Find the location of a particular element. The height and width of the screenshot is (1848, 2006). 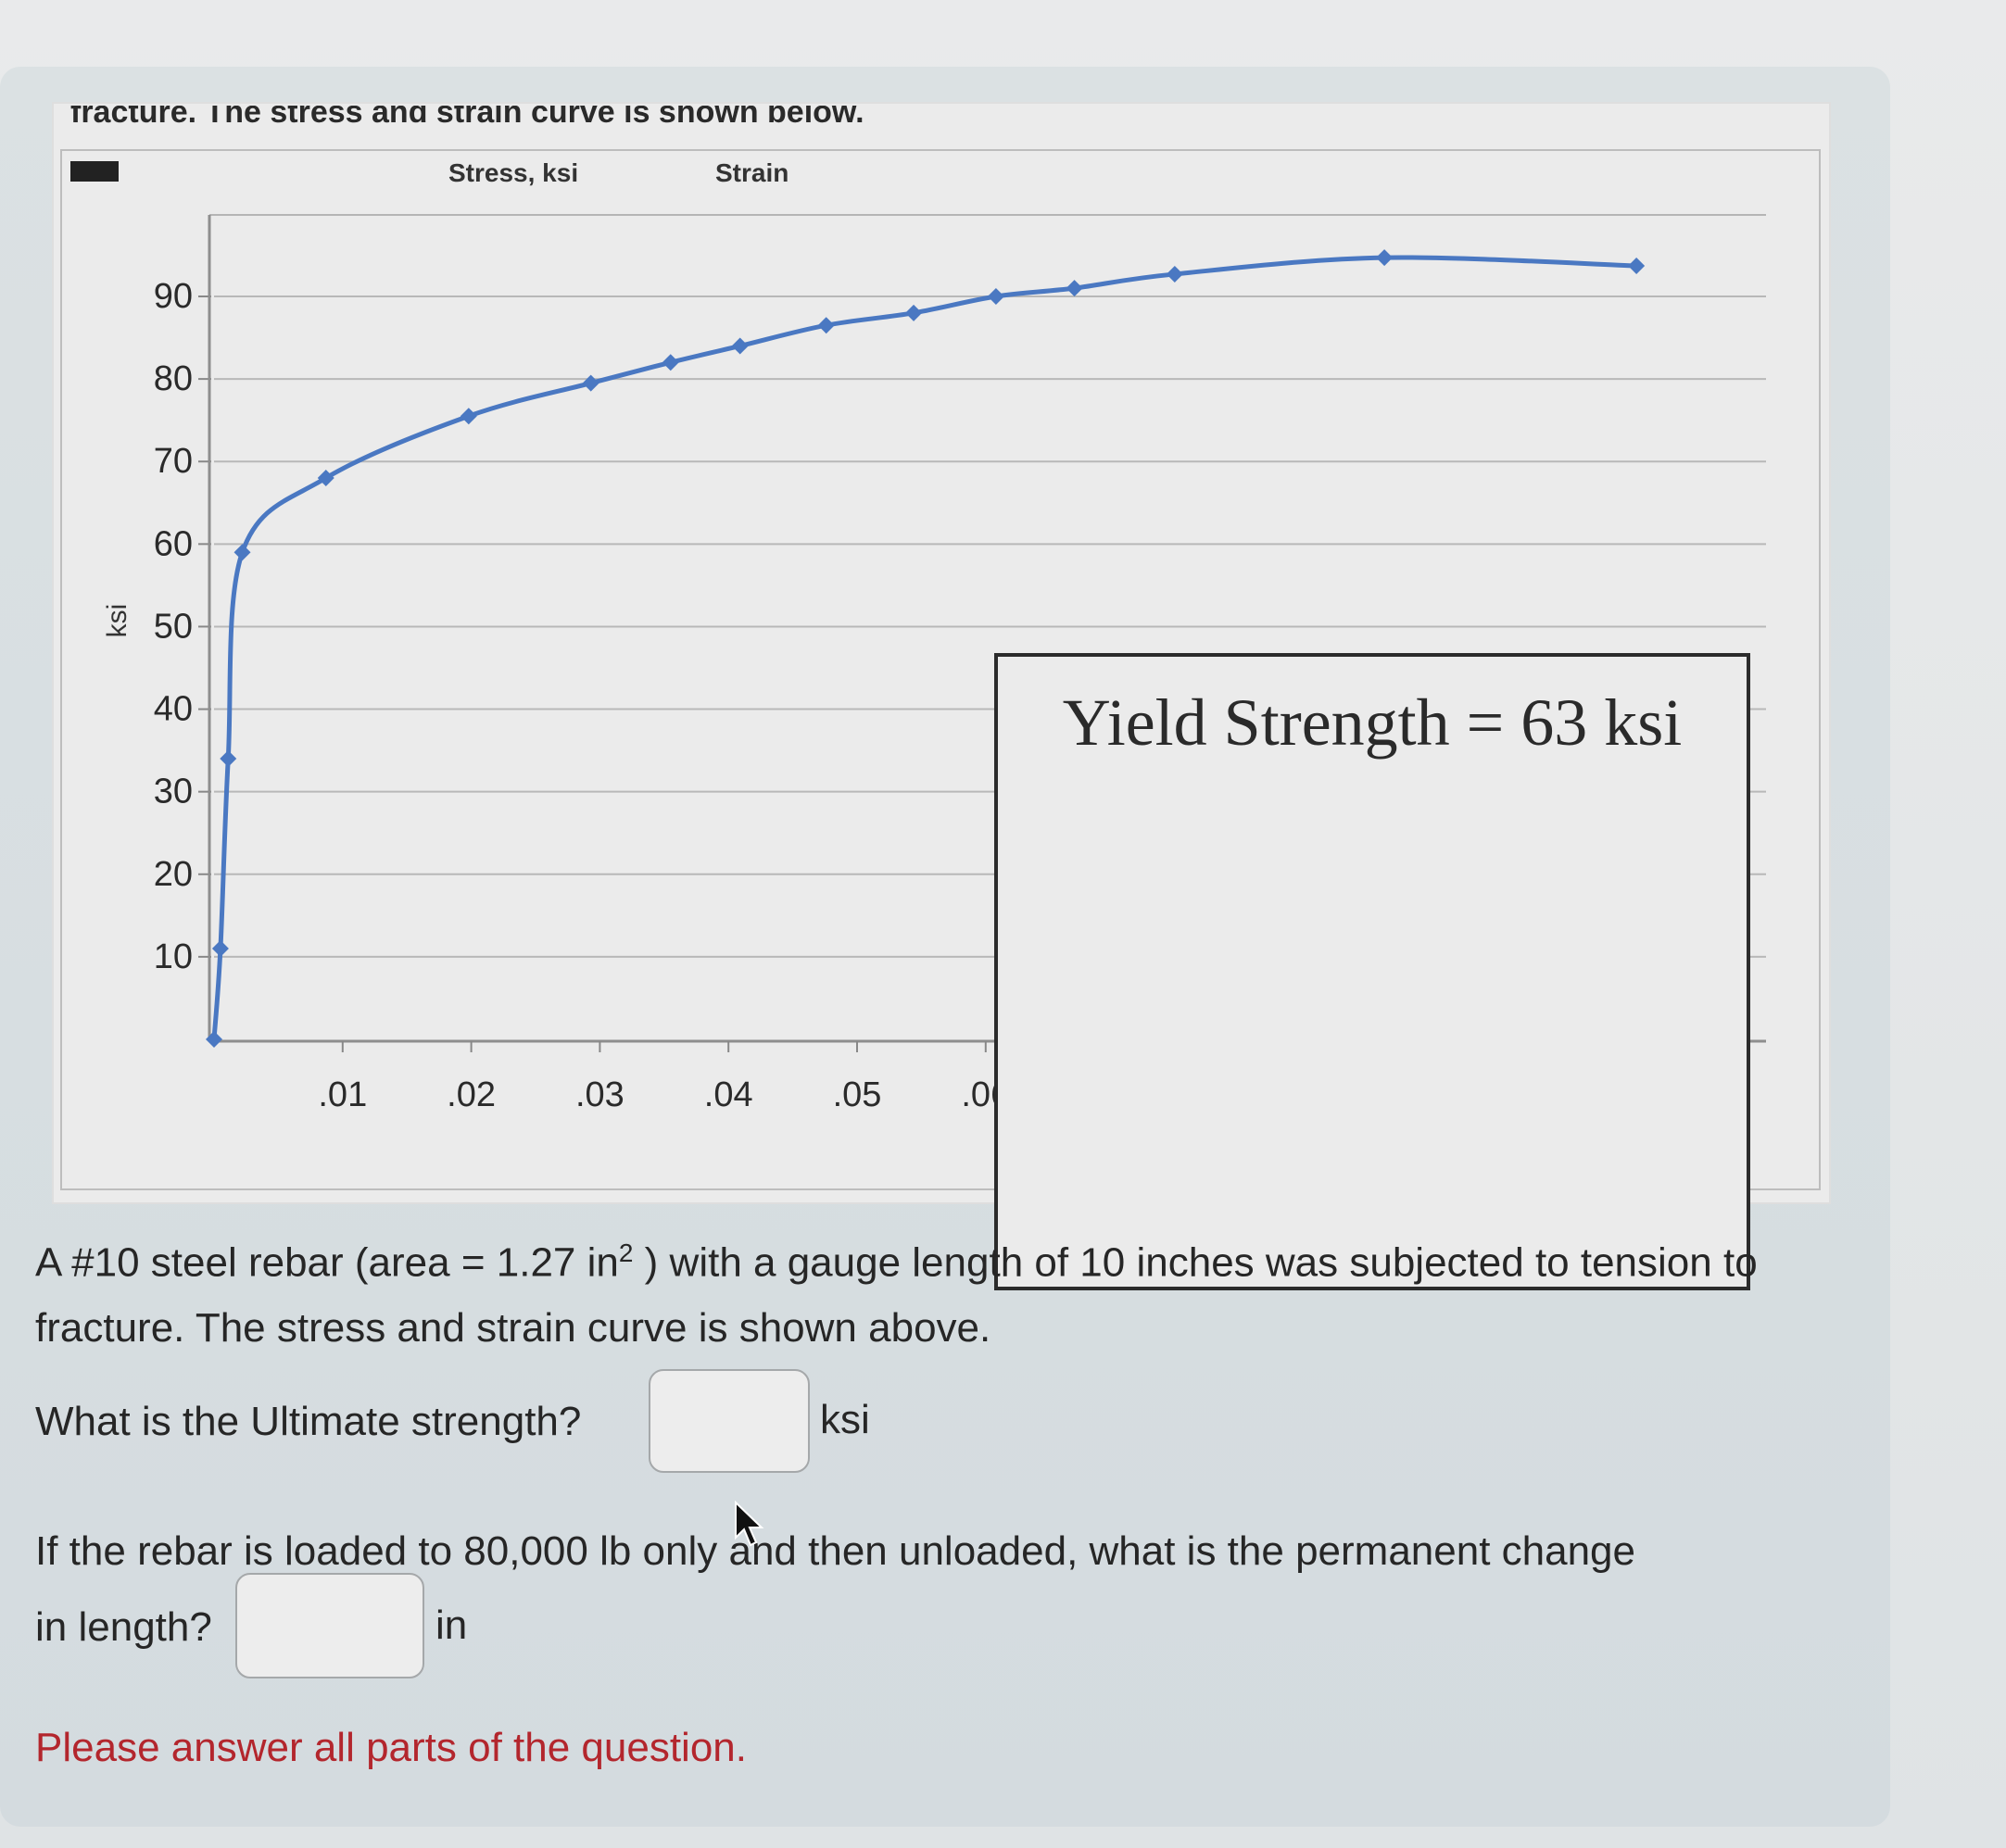

x-tick-labels: .01.02.03.04.05.06 is located at coordinates (664, 1094).